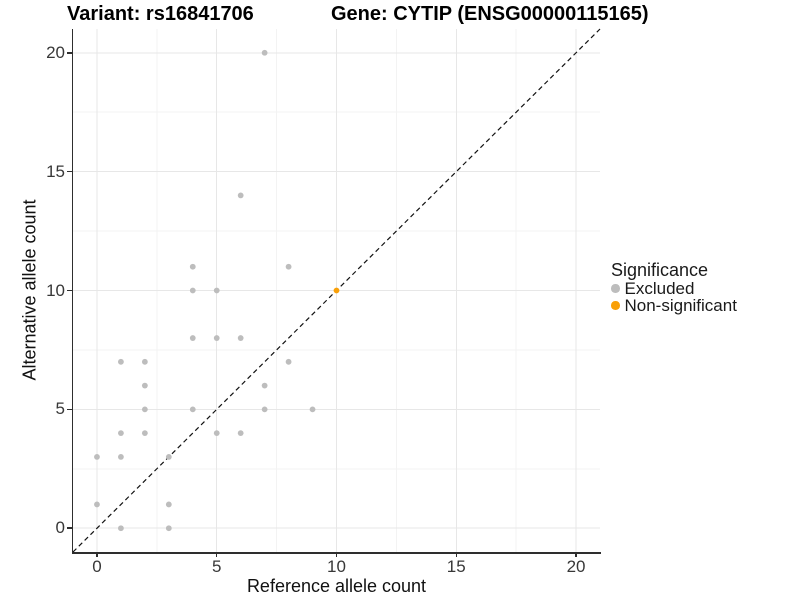 The width and height of the screenshot is (800, 600). What do you see at coordinates (216, 566) in the screenshot?
I see `x-tick-label: 5` at bounding box center [216, 566].